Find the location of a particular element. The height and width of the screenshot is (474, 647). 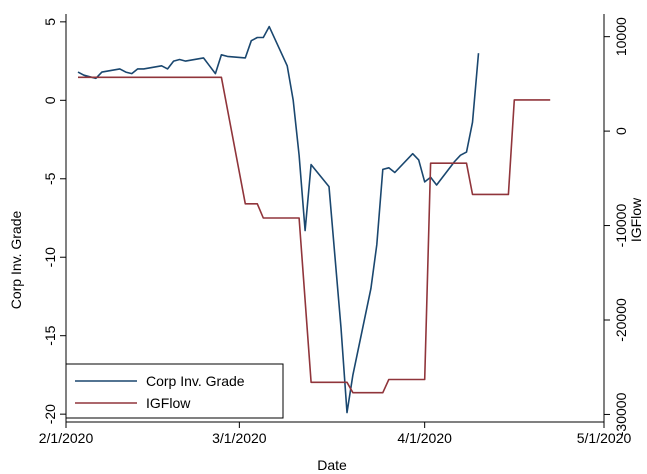

y-right-tick-label: 0 is located at coordinates (621, 131).